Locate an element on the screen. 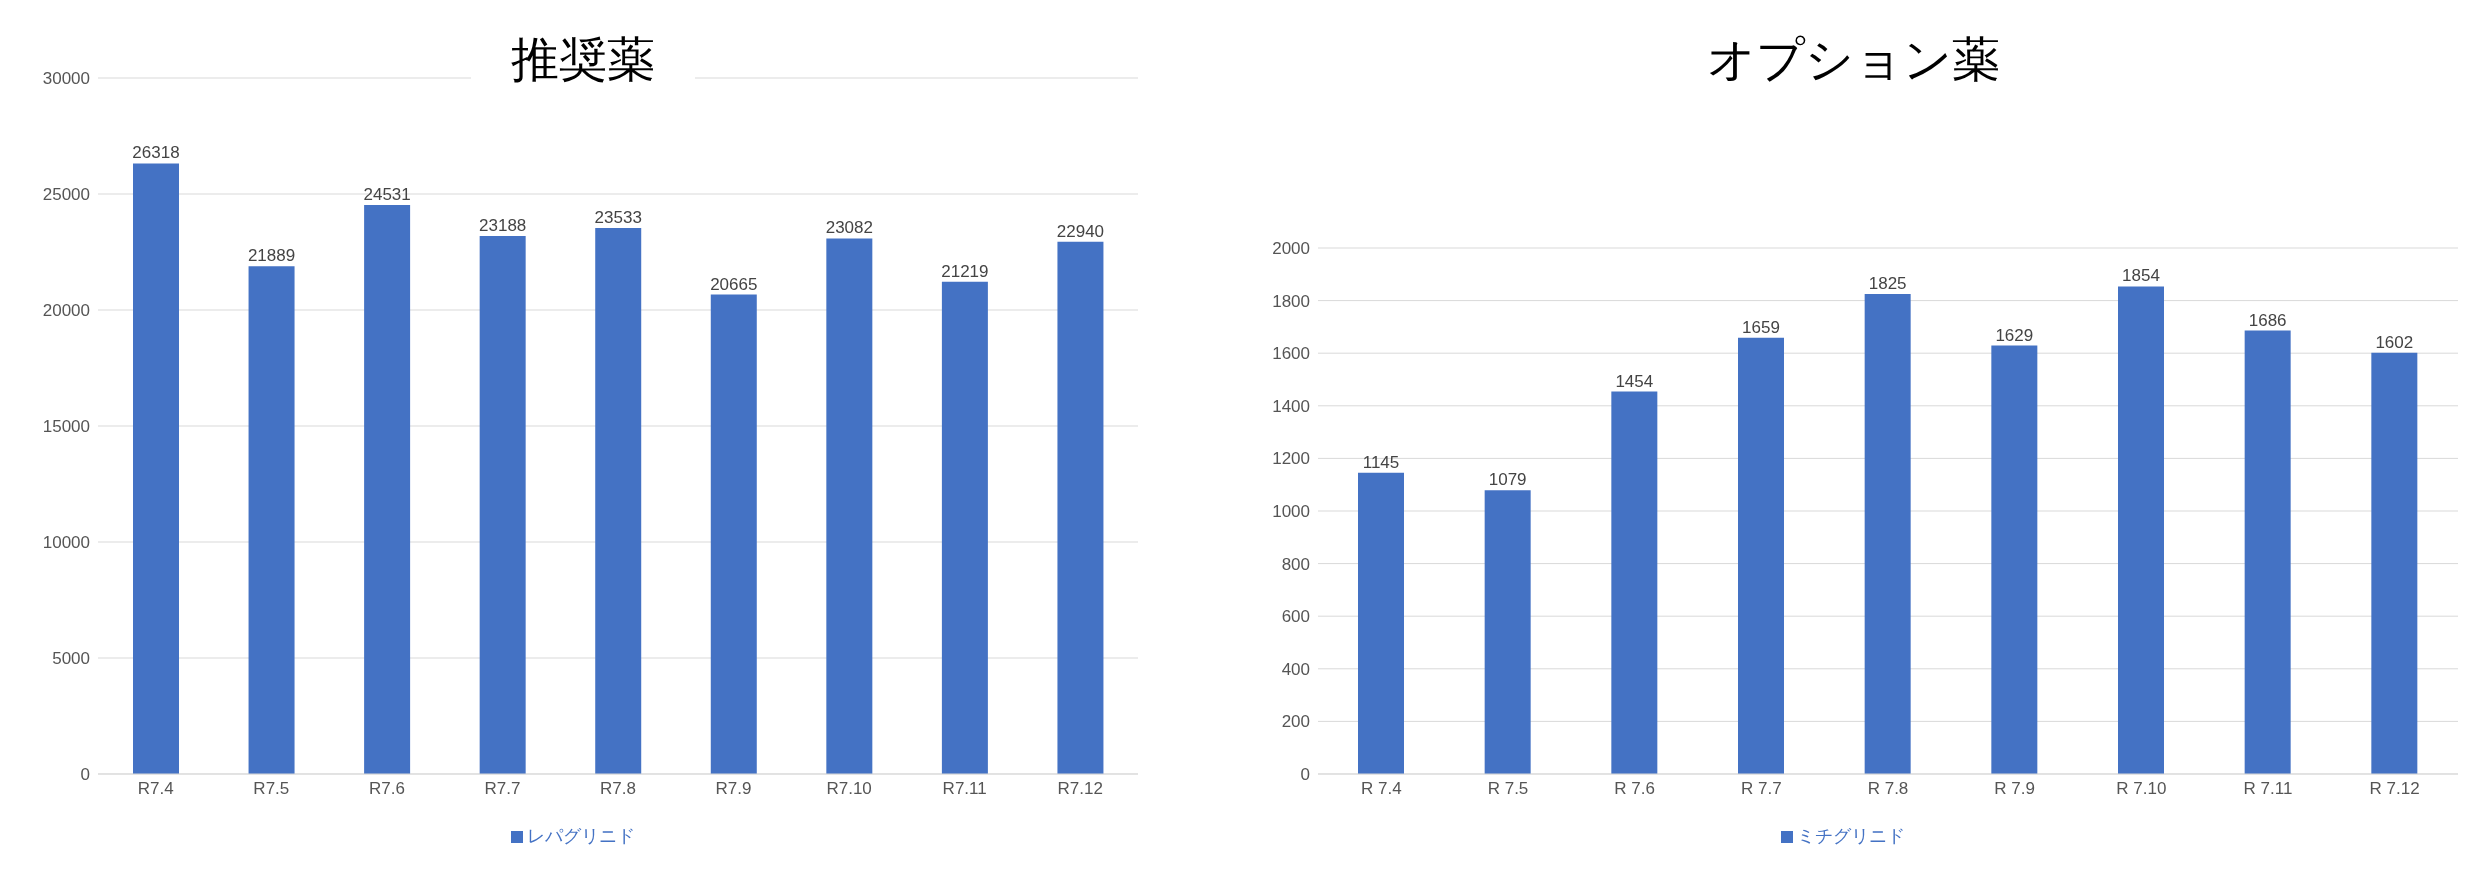 Image resolution: width=2489 pixels, height=882 pixels. y-tick-label: 2000 is located at coordinates (1291, 249).